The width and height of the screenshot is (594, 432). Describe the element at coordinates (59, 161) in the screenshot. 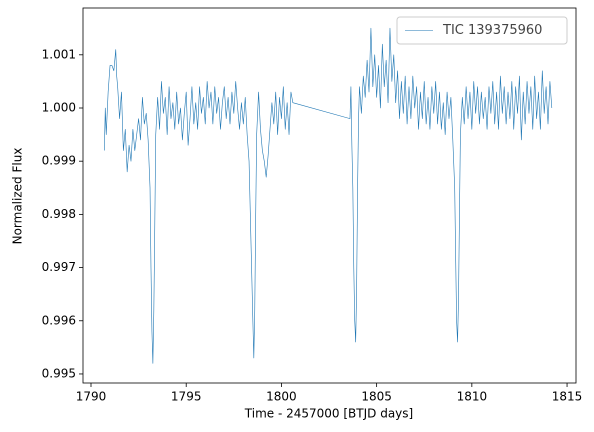

I see `y-tick-label: 0.999` at that location.